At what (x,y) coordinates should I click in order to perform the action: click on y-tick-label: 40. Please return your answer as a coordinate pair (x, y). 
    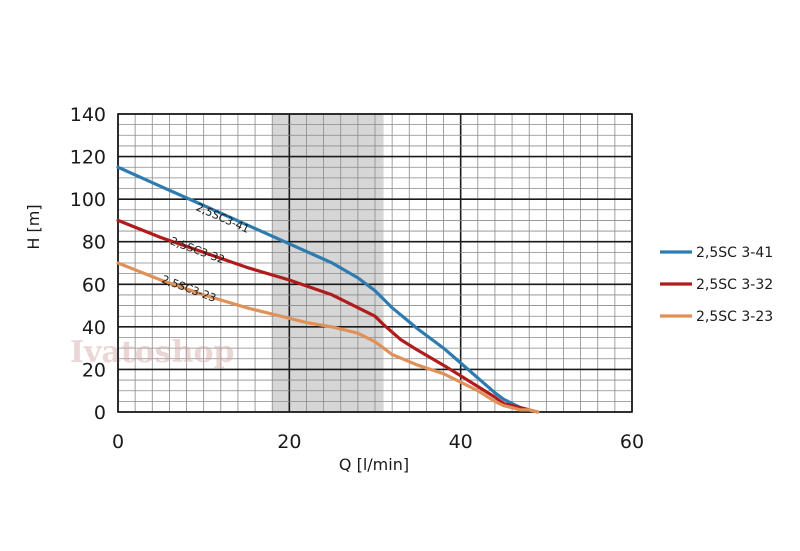
    Looking at the image, I should click on (94, 328).